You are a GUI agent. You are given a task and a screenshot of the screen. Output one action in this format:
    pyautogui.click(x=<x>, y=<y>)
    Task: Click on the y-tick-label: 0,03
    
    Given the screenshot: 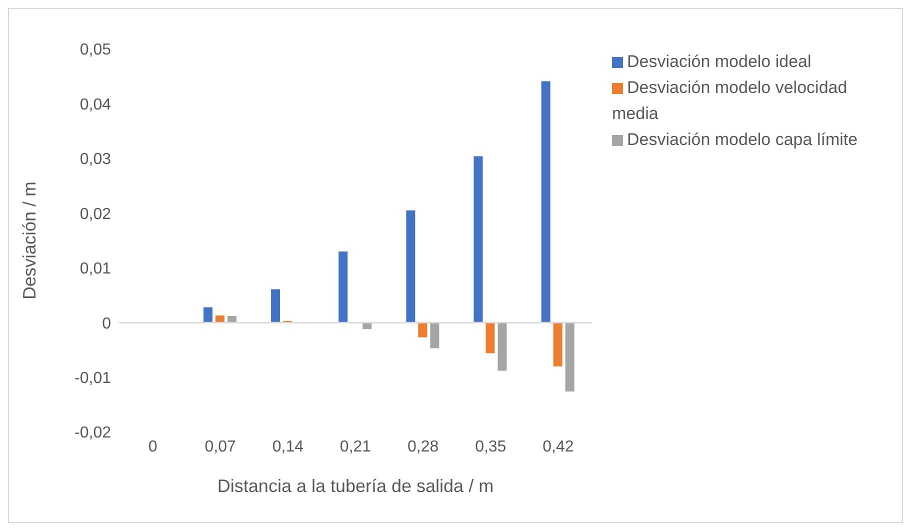 What is the action you would take?
    pyautogui.click(x=96, y=159)
    